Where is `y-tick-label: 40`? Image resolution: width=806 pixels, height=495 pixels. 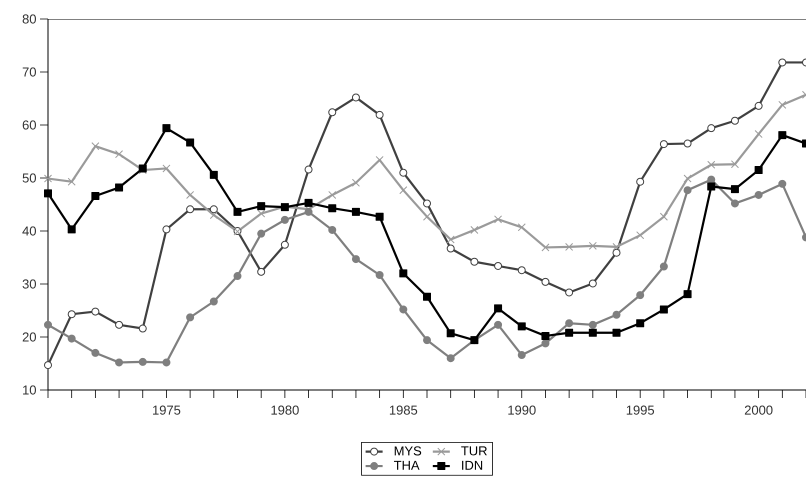 y-tick-label: 40 is located at coordinates (29, 231).